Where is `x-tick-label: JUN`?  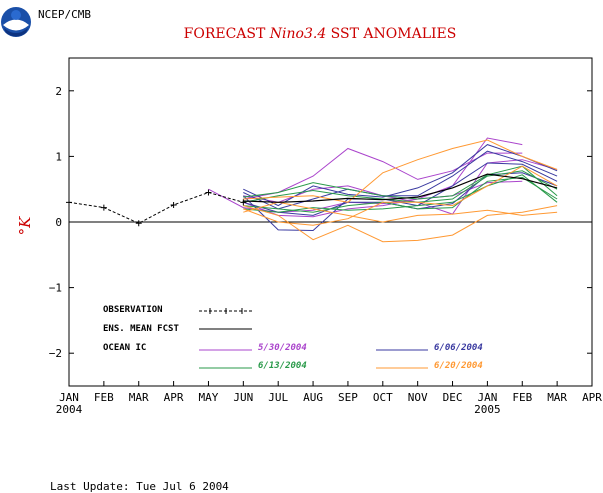 x-tick-label: JUN is located at coordinates (243, 397).